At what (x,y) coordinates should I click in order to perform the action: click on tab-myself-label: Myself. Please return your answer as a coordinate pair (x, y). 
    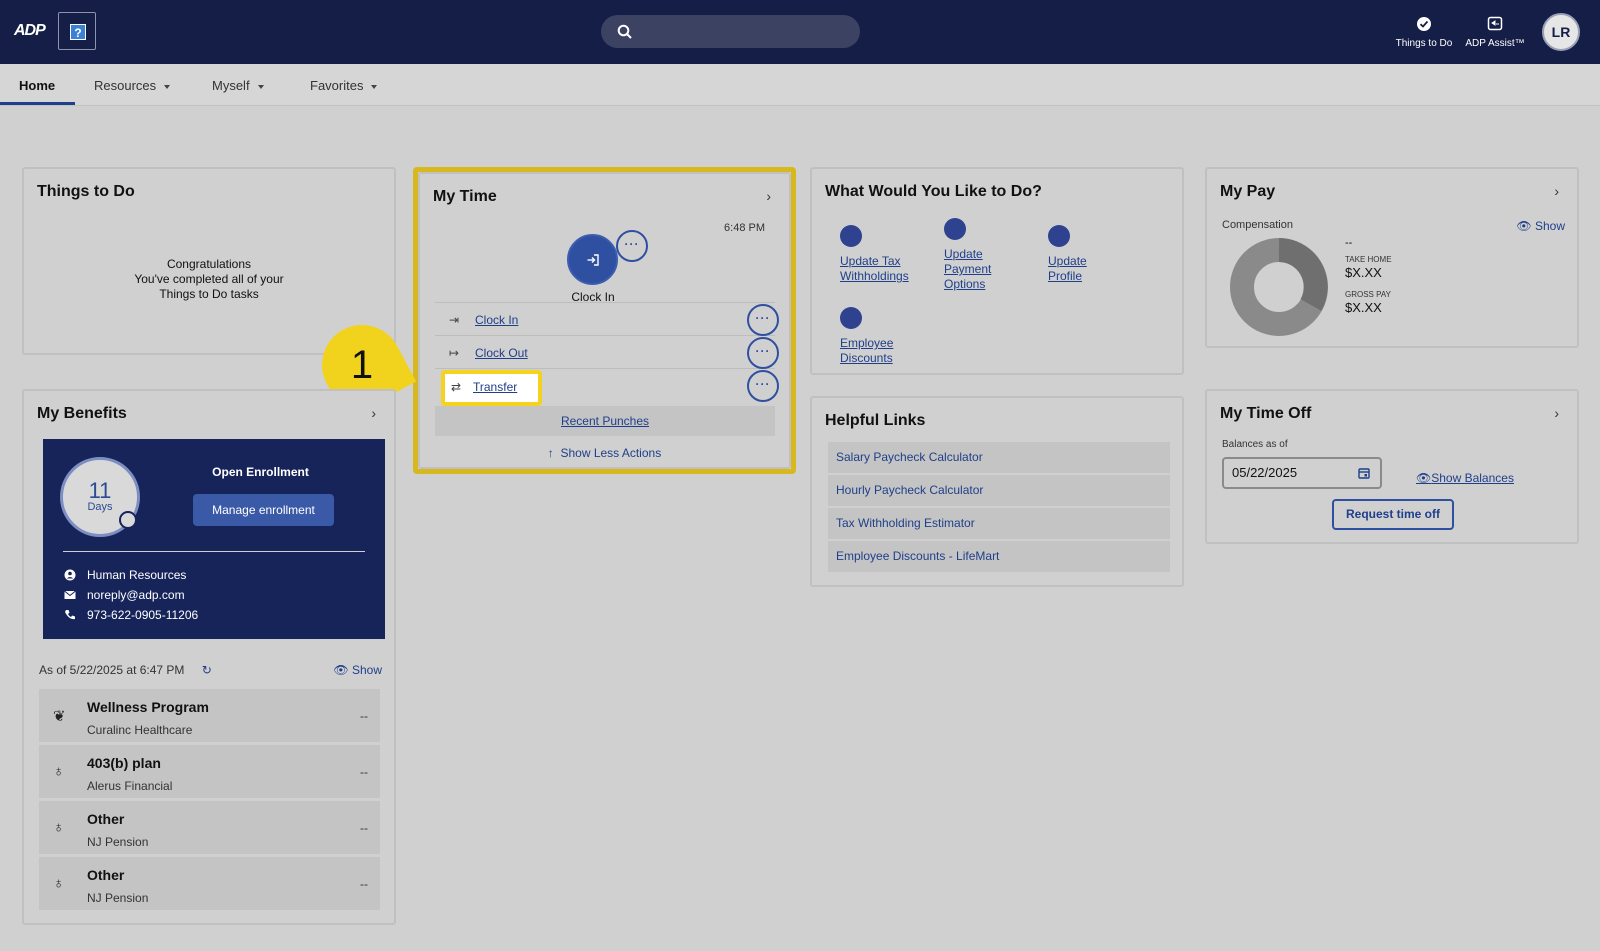
    Looking at the image, I should click on (231, 85).